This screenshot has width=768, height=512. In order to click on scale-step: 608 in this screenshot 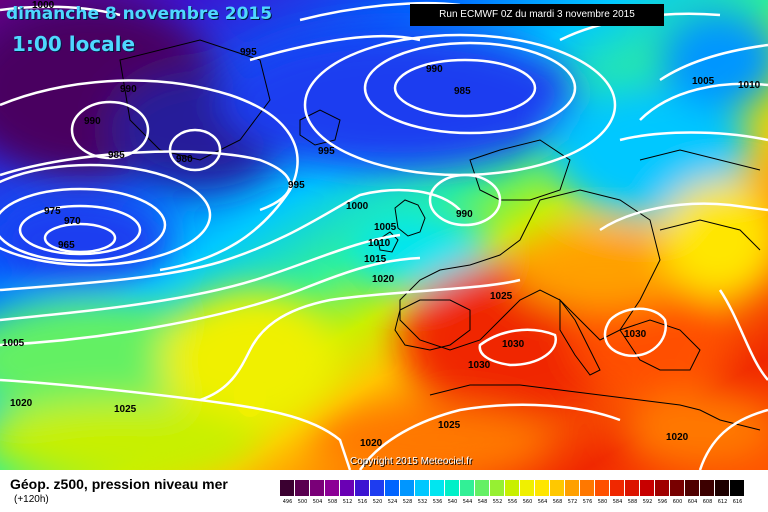, I will do `click(707, 495)`.